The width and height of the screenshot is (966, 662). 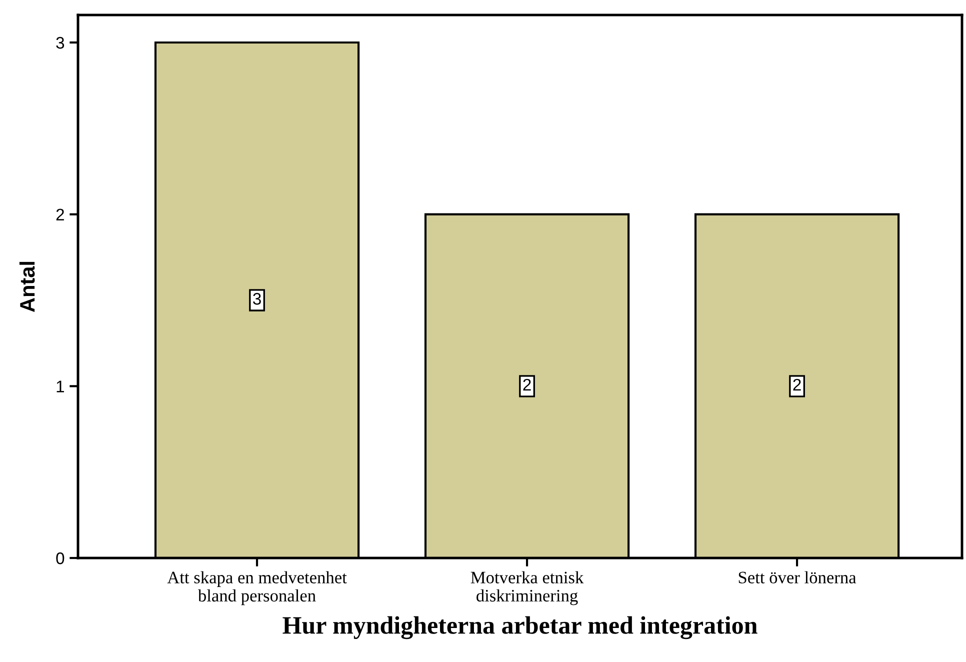 What do you see at coordinates (60, 558) in the screenshot?
I see `y-tick-label: 0` at bounding box center [60, 558].